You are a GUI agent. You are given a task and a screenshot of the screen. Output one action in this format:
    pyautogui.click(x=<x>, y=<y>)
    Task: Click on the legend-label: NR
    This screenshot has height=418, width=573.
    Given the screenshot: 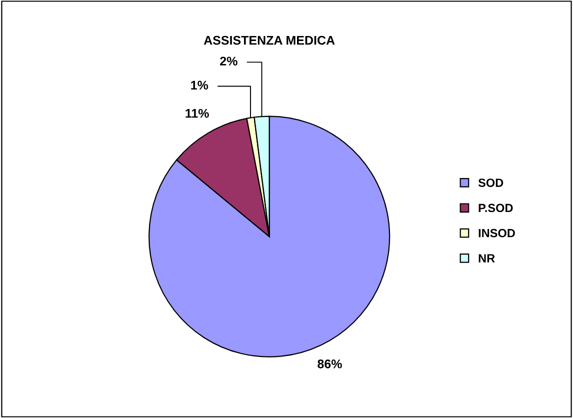 What is the action you would take?
    pyautogui.click(x=486, y=258)
    